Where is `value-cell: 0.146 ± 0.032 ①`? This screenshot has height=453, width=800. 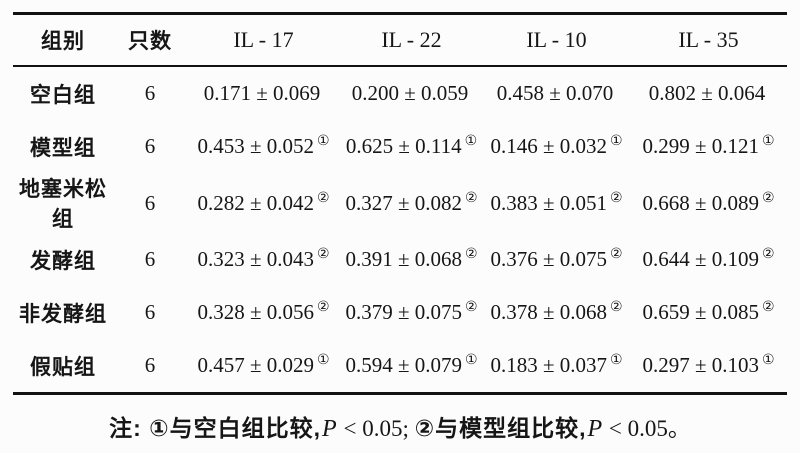 value-cell: 0.146 ± 0.032 ① is located at coordinates (556, 146).